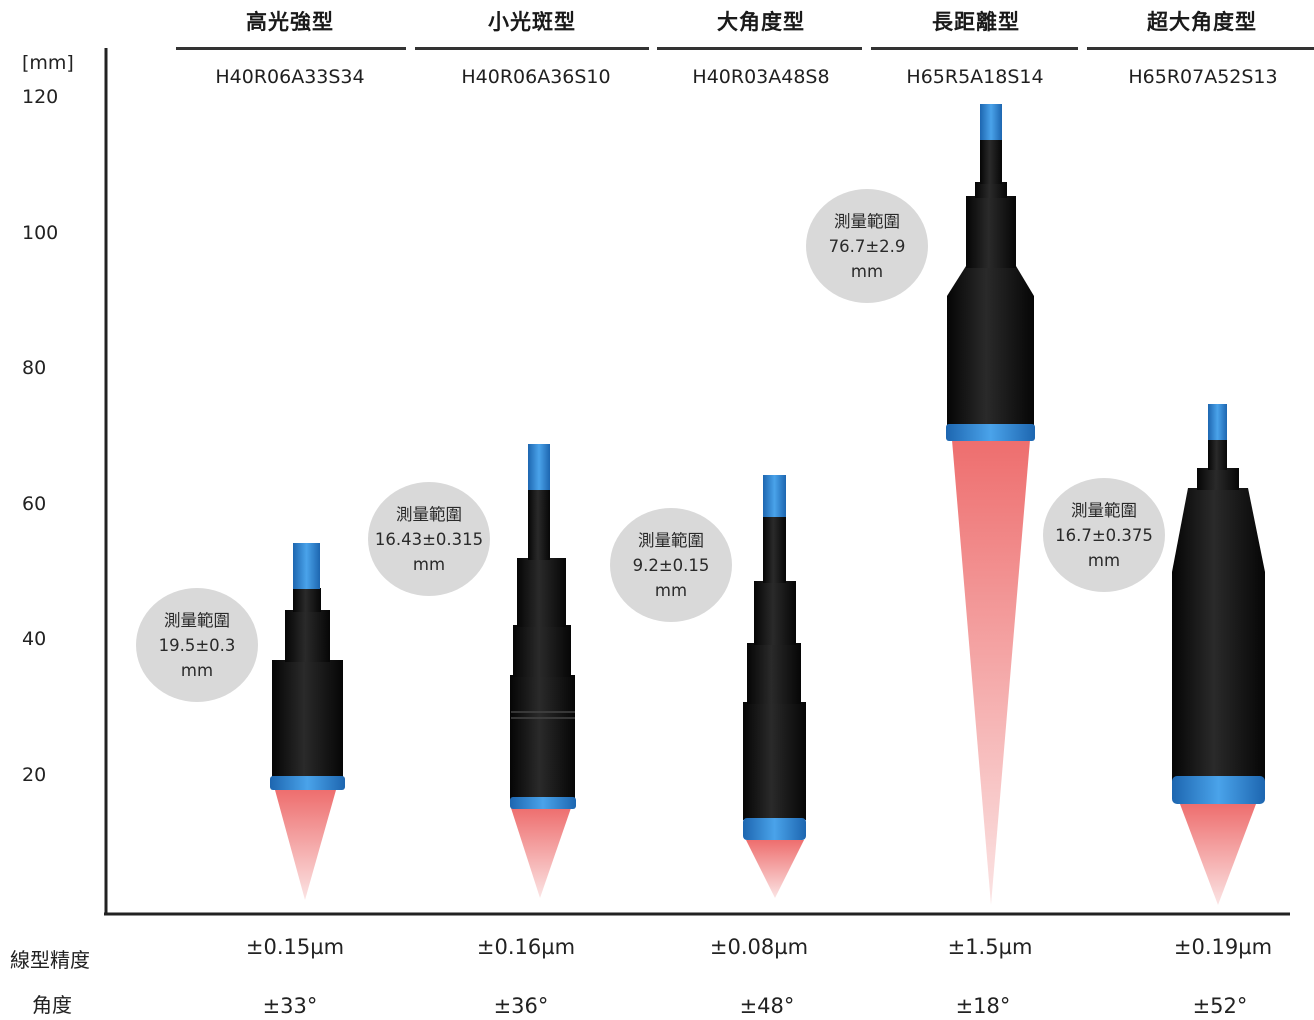 The width and height of the screenshot is (1314, 1020). What do you see at coordinates (983, 1006) in the screenshot?
I see `angle-value-4: ±18°` at bounding box center [983, 1006].